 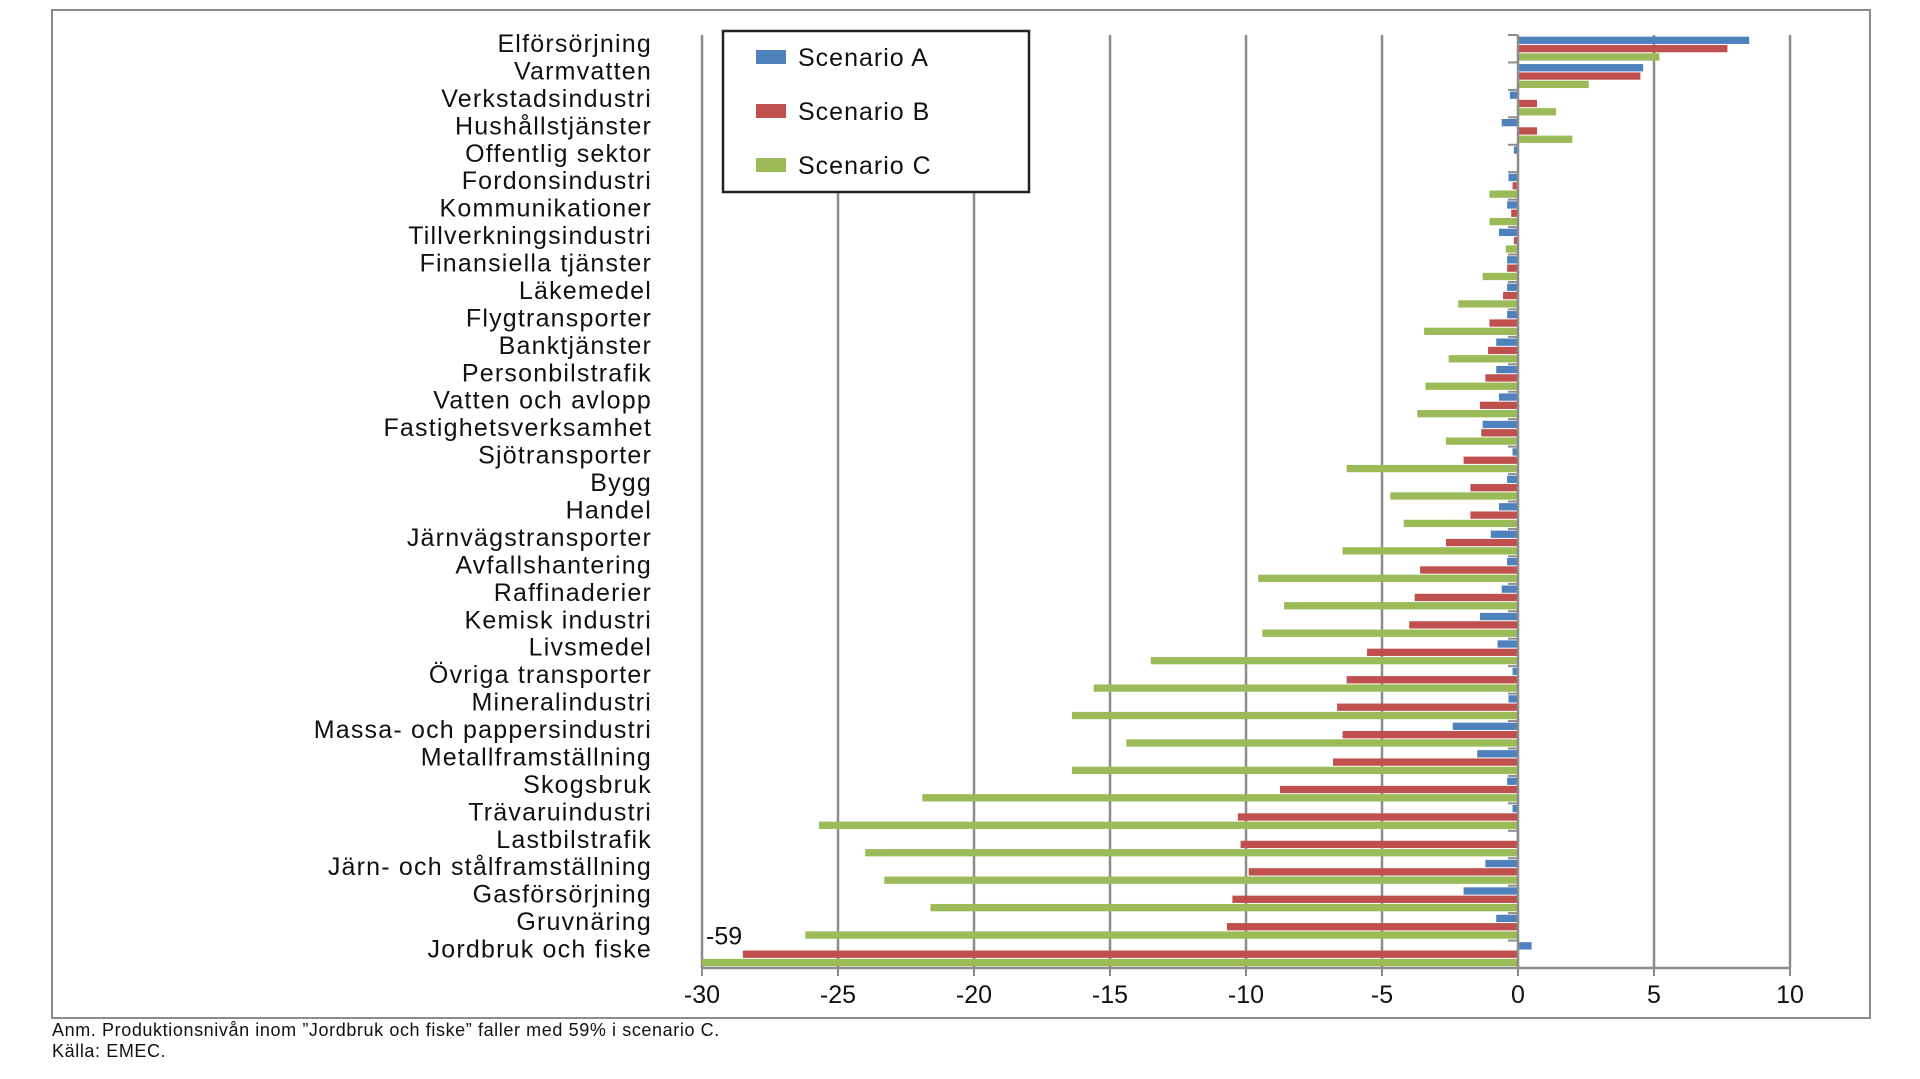 What do you see at coordinates (724, 937) in the screenshot?
I see `data-label: -59` at bounding box center [724, 937].